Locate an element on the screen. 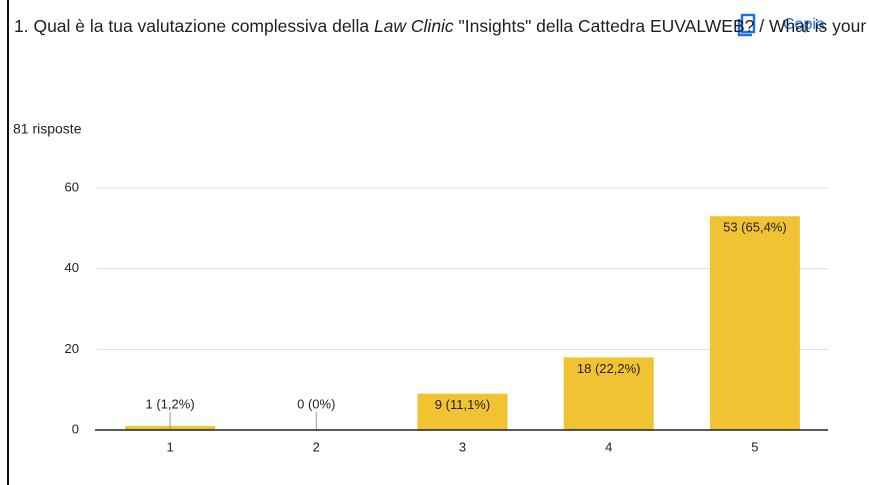 This screenshot has width=869, height=485. title-run: Law Clinic is located at coordinates (414, 26).